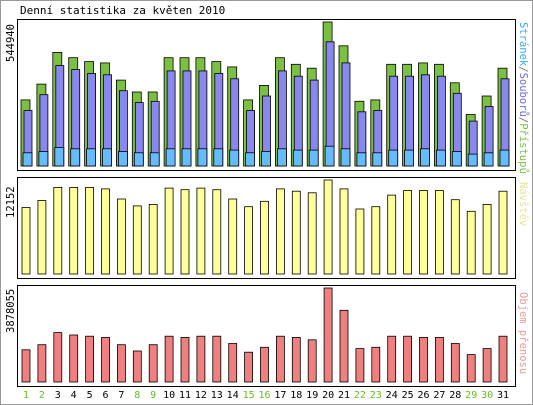  I want to click on x-tick-label-day-22: 22, so click(360, 395).